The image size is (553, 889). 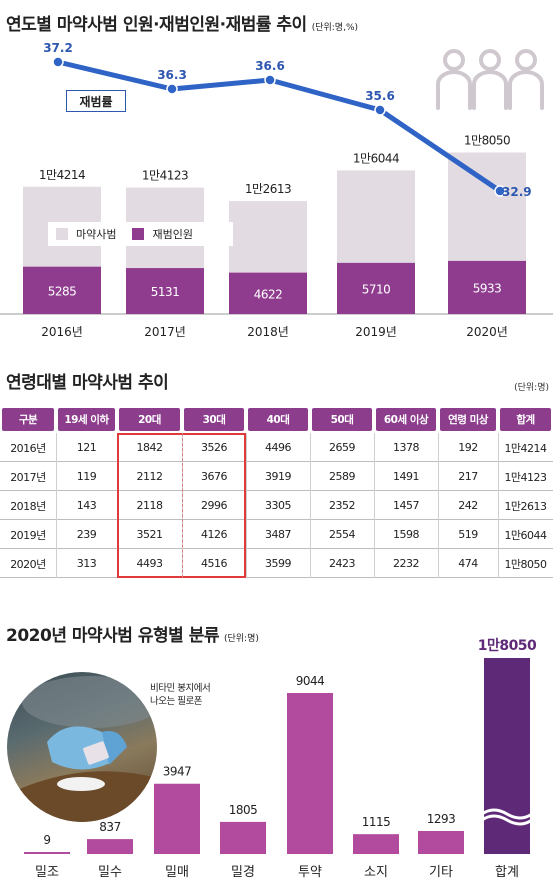 I want to click on photo-caption: 비타민 봉지에서 나오는 필로폰, so click(x=180, y=695).